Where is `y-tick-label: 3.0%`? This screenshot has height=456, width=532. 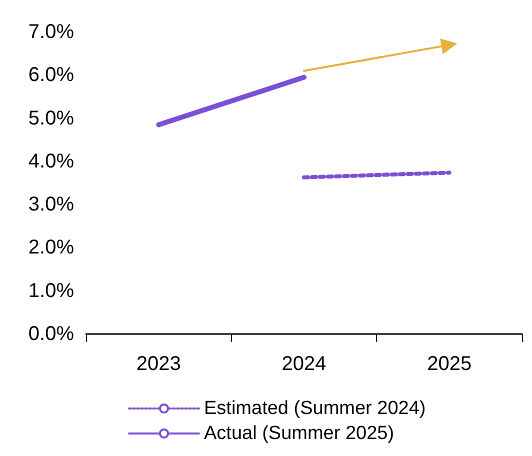 y-tick-label: 3.0% is located at coordinates (51, 205).